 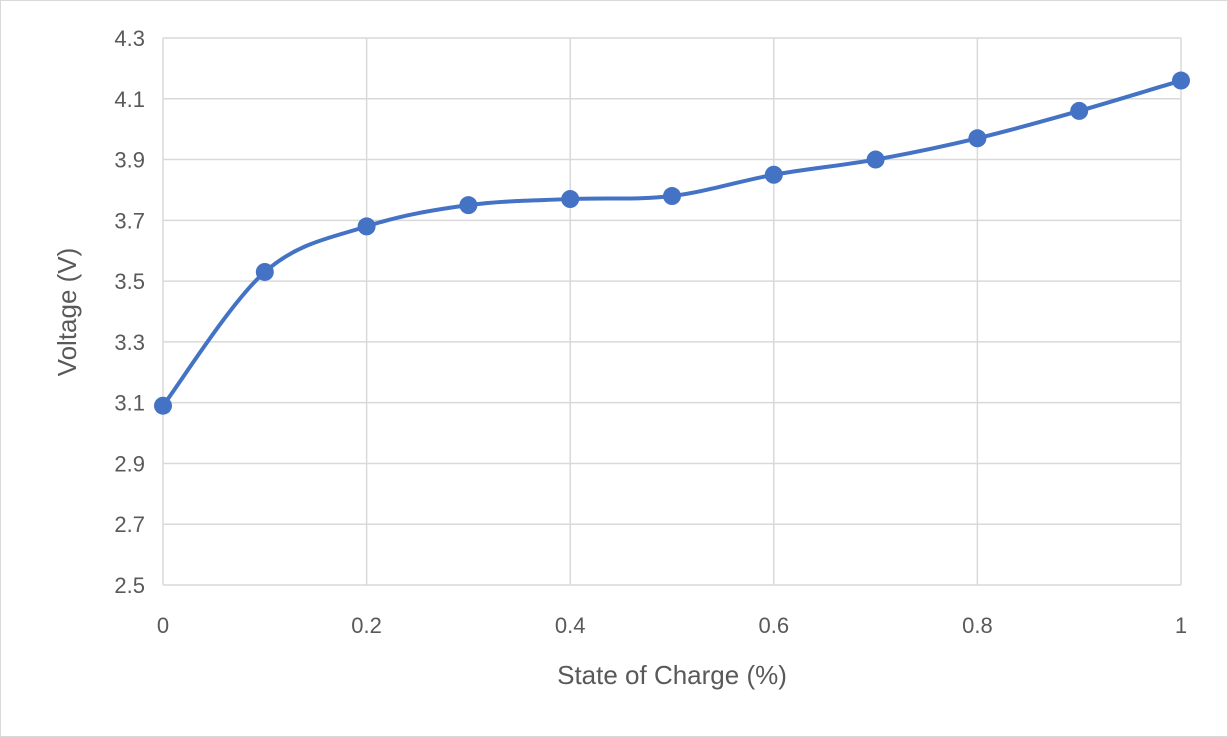 What do you see at coordinates (129, 281) in the screenshot?
I see `y-tick-label: 3.5` at bounding box center [129, 281].